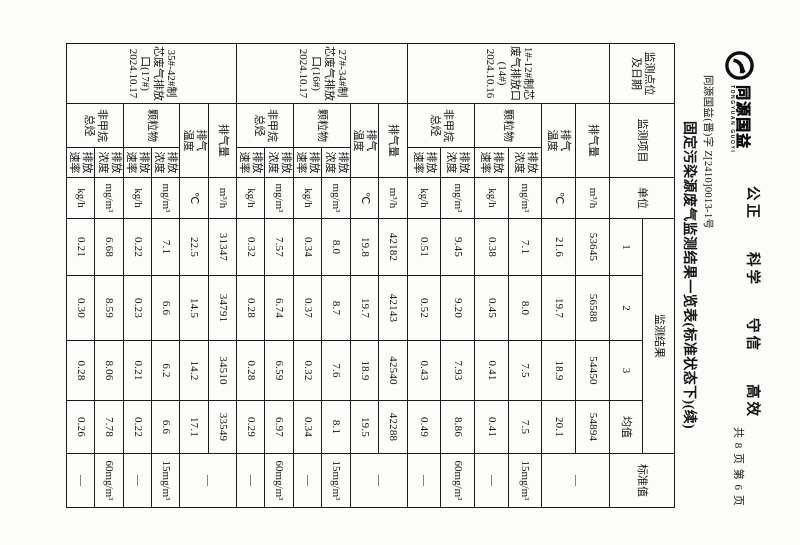 The image size is (800, 545). Describe the element at coordinates (592, 247) in the screenshot. I see `value-cell: 53645` at that location.